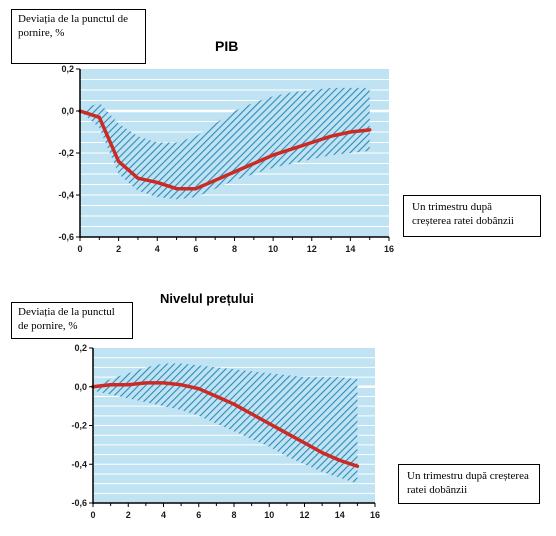 Image resolution: width=556 pixels, height=536 pixels. I want to click on ylabel-box-nivelul-pretului: Deviația de la punctul de pornire, %, so click(72, 320).